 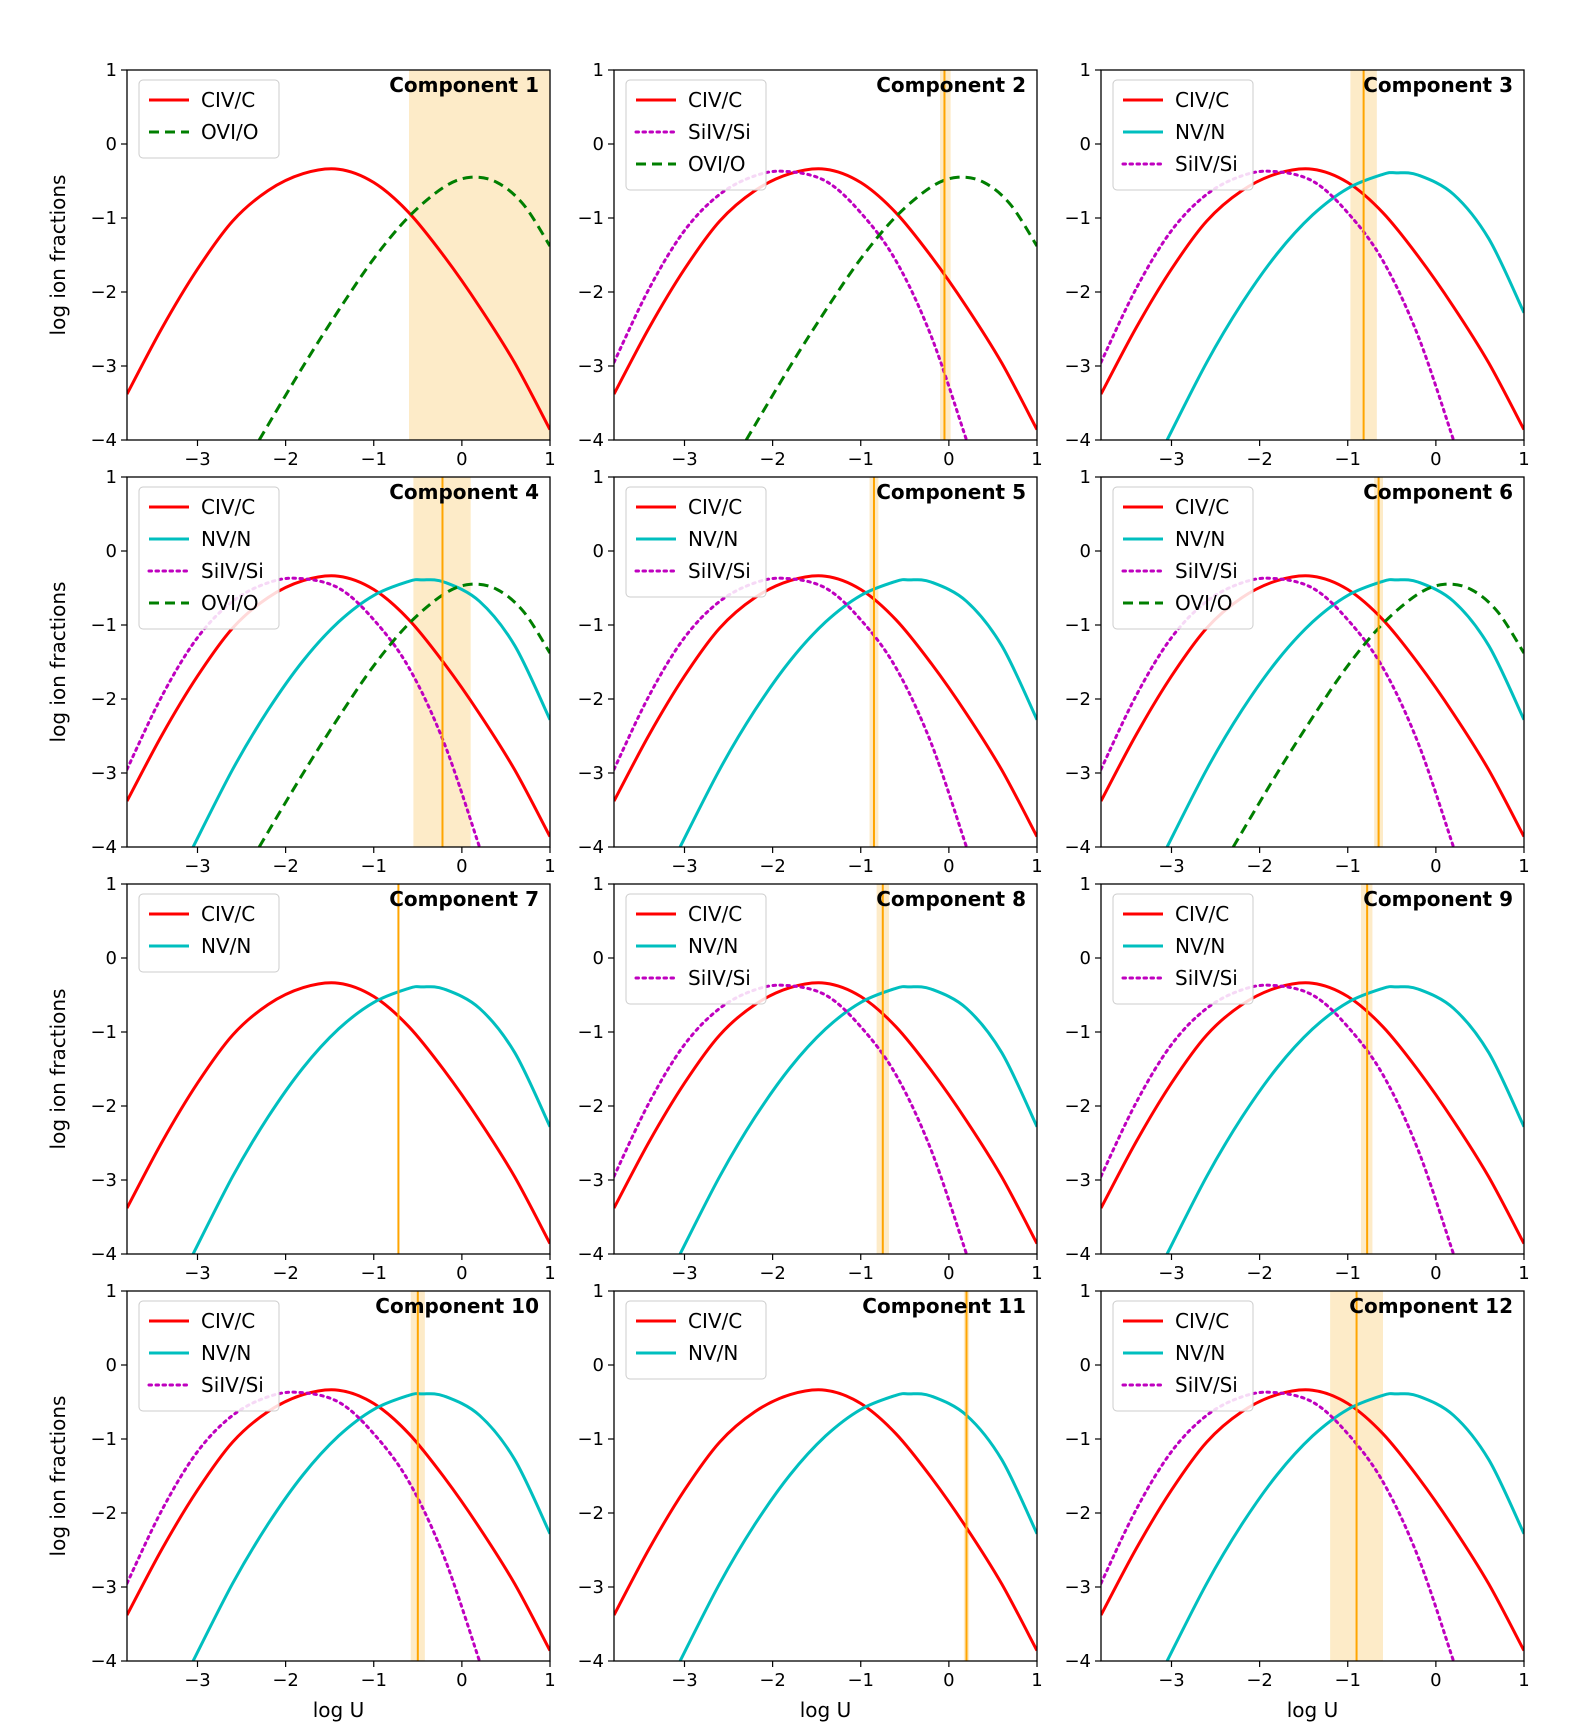 I want to click on panel-title: Component 4, so click(x=464, y=492).